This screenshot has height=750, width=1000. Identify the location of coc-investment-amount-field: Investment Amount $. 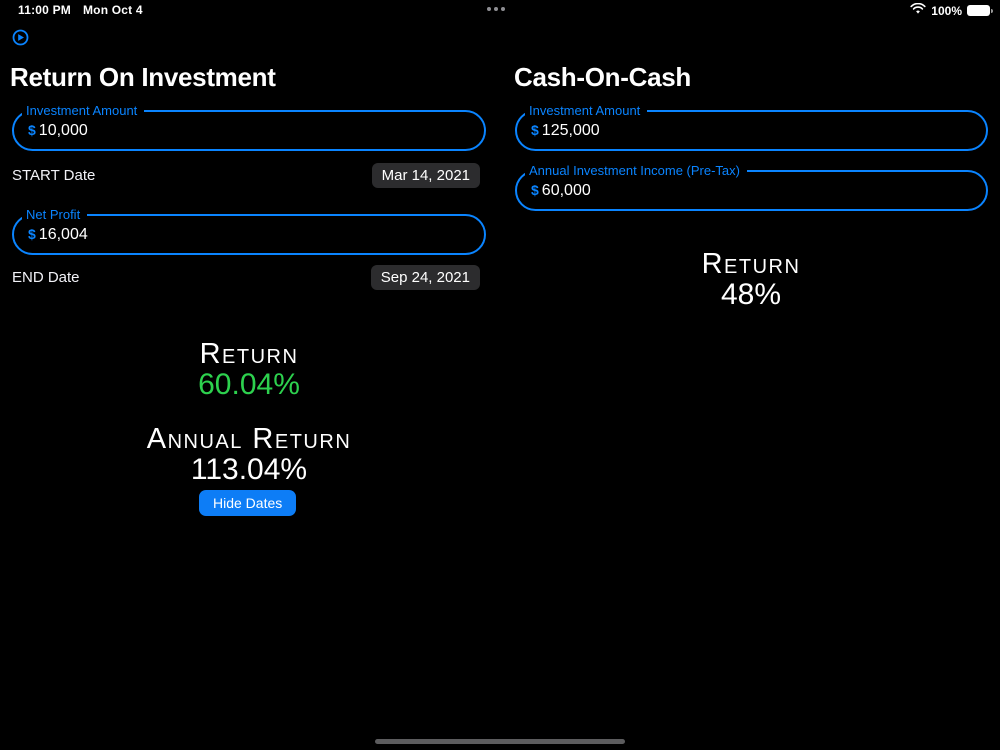
(751, 127).